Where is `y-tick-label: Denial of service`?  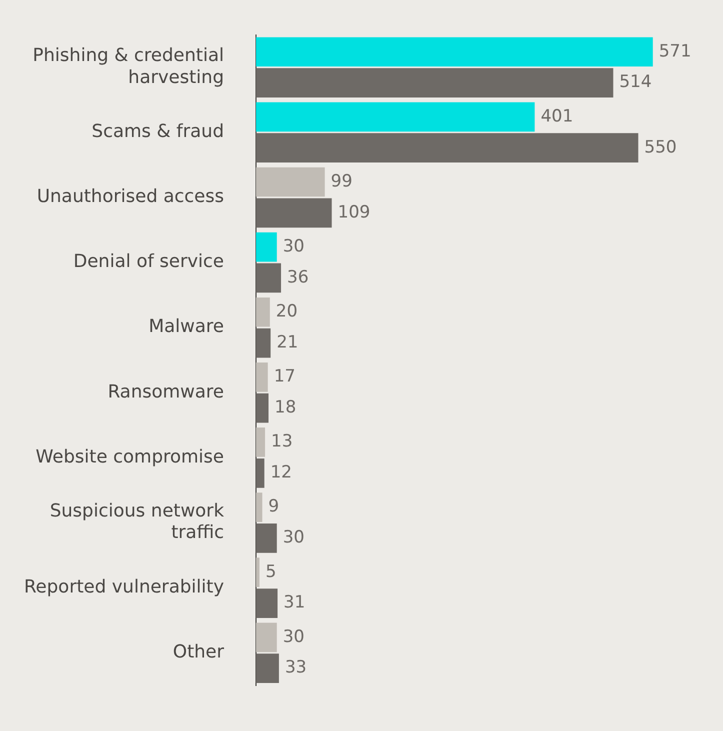
y-tick-label: Denial of service is located at coordinates (148, 261).